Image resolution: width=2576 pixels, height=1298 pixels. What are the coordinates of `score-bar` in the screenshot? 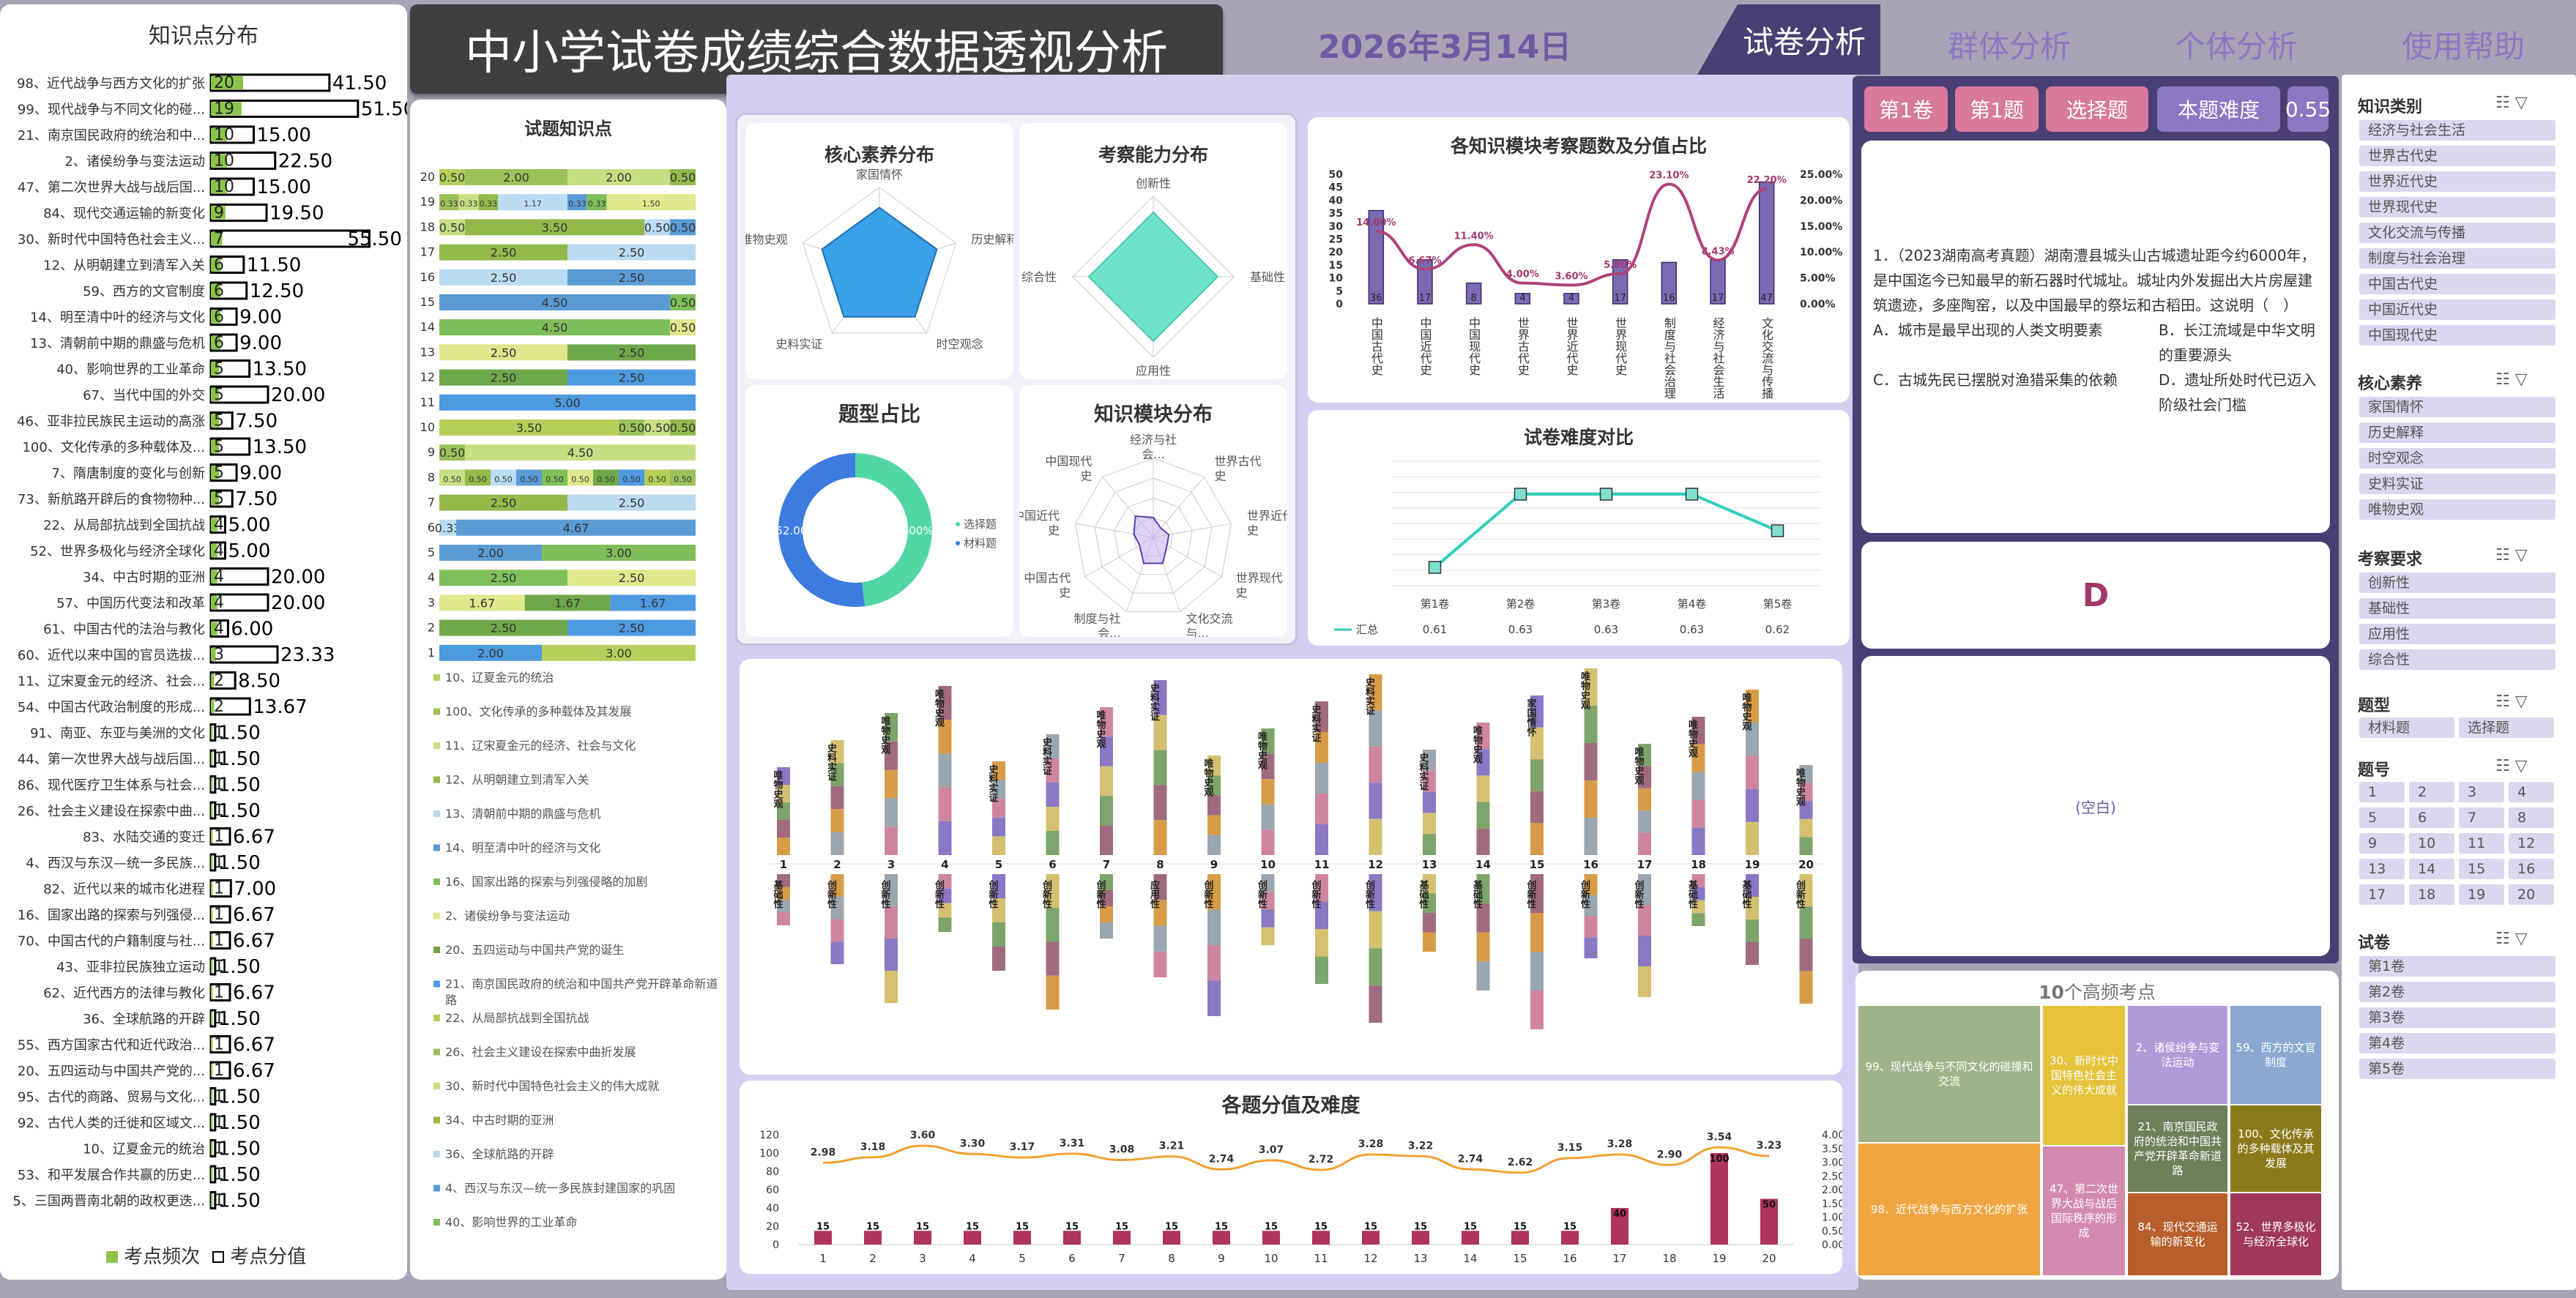 It's located at (1022, 1238).